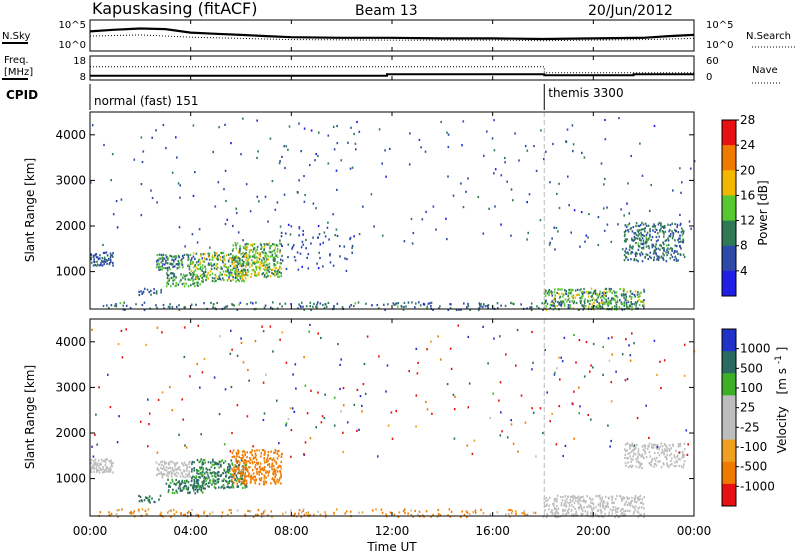 The image size is (800, 554). What do you see at coordinates (747, 145) in the screenshot?
I see `colorbar-tick-label: 24` at bounding box center [747, 145].